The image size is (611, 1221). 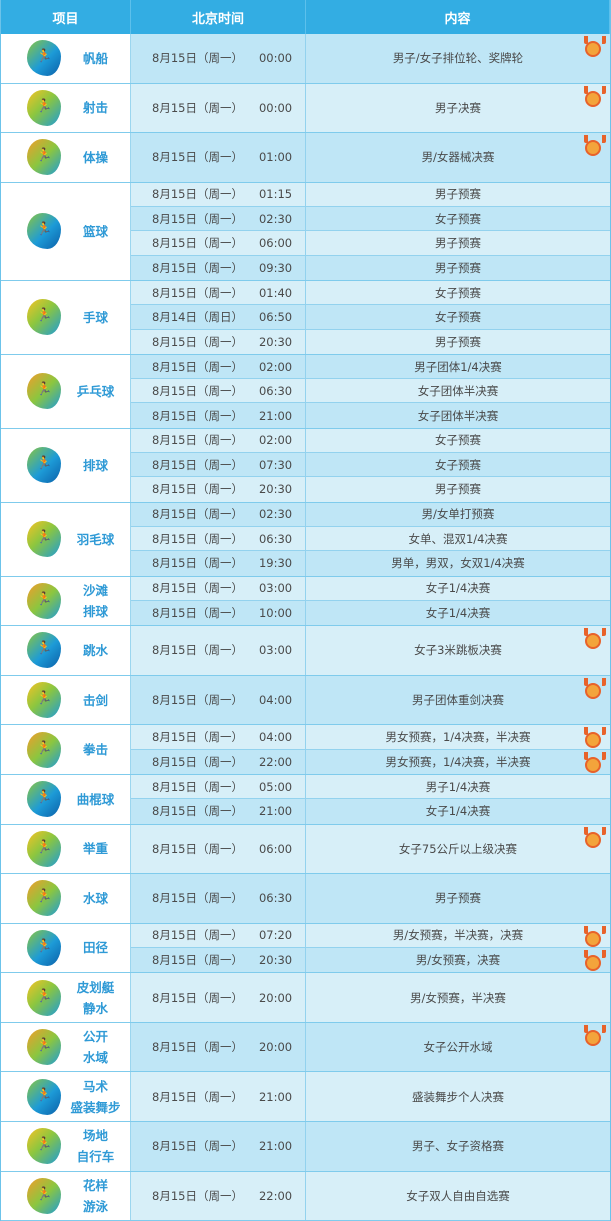 I want to click on sport-name: 举重, so click(x=95, y=848).